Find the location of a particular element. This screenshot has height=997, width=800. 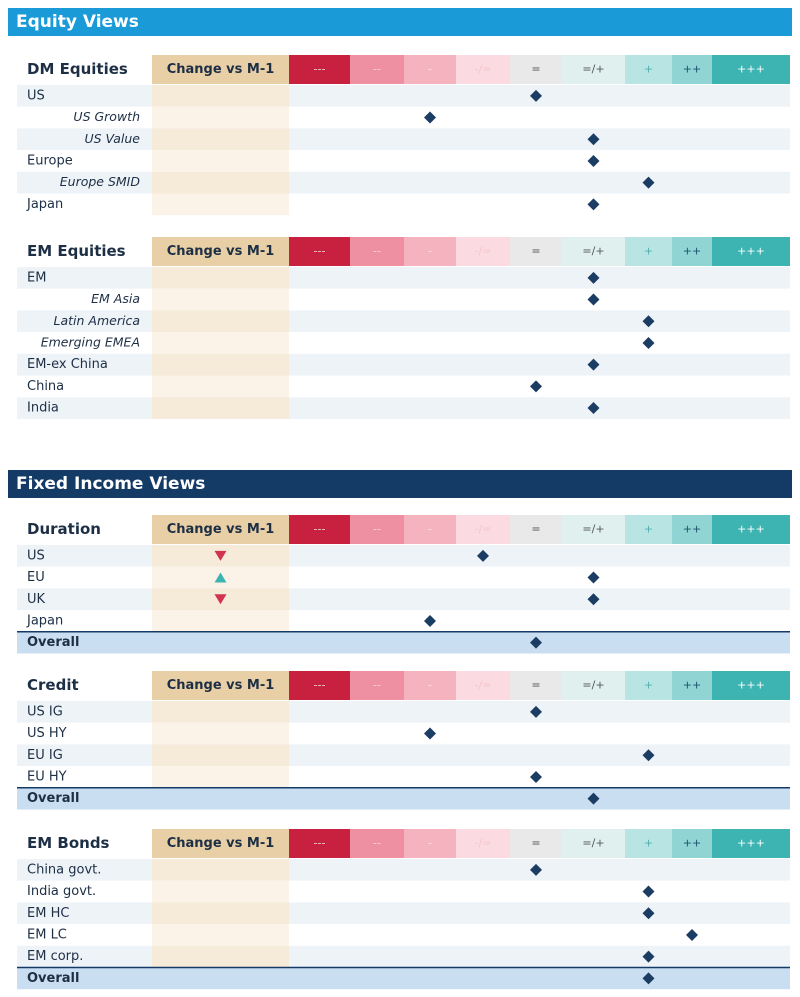

scale-label: = is located at coordinates (535, 529).